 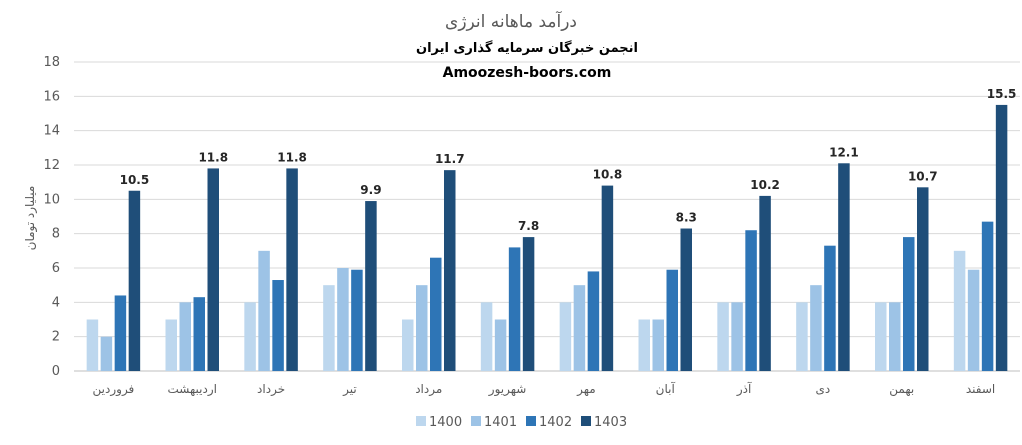 What do you see at coordinates (450, 159) in the screenshot?
I see `data-label: 11.7` at bounding box center [450, 159].